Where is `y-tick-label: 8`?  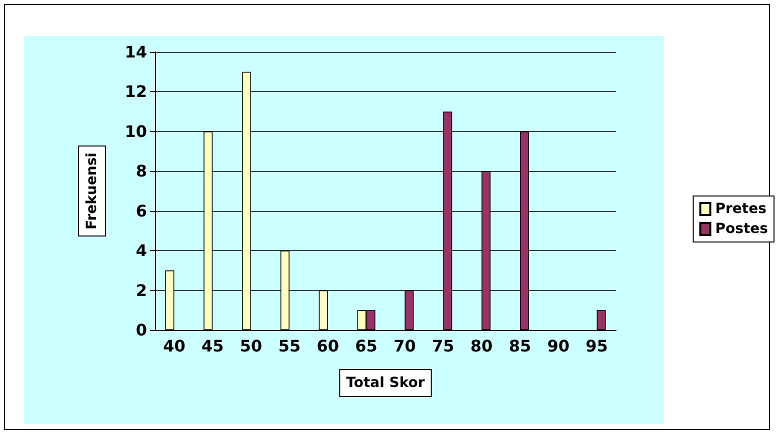 y-tick-label: 8 is located at coordinates (141, 171).